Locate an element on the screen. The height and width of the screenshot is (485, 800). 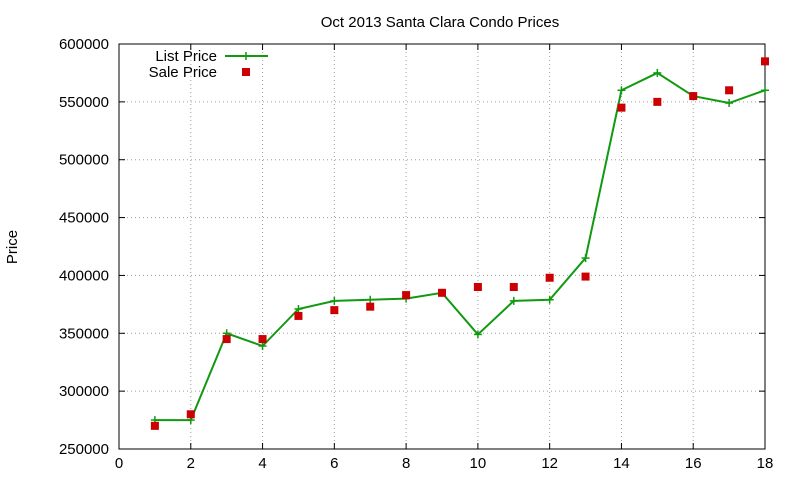
x-tick-label: 16 is located at coordinates (693, 463).